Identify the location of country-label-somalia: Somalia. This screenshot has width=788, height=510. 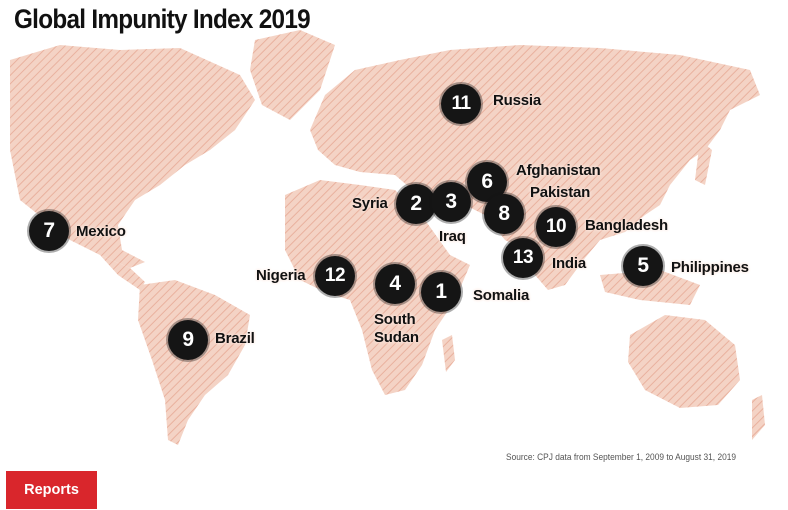
(501, 295).